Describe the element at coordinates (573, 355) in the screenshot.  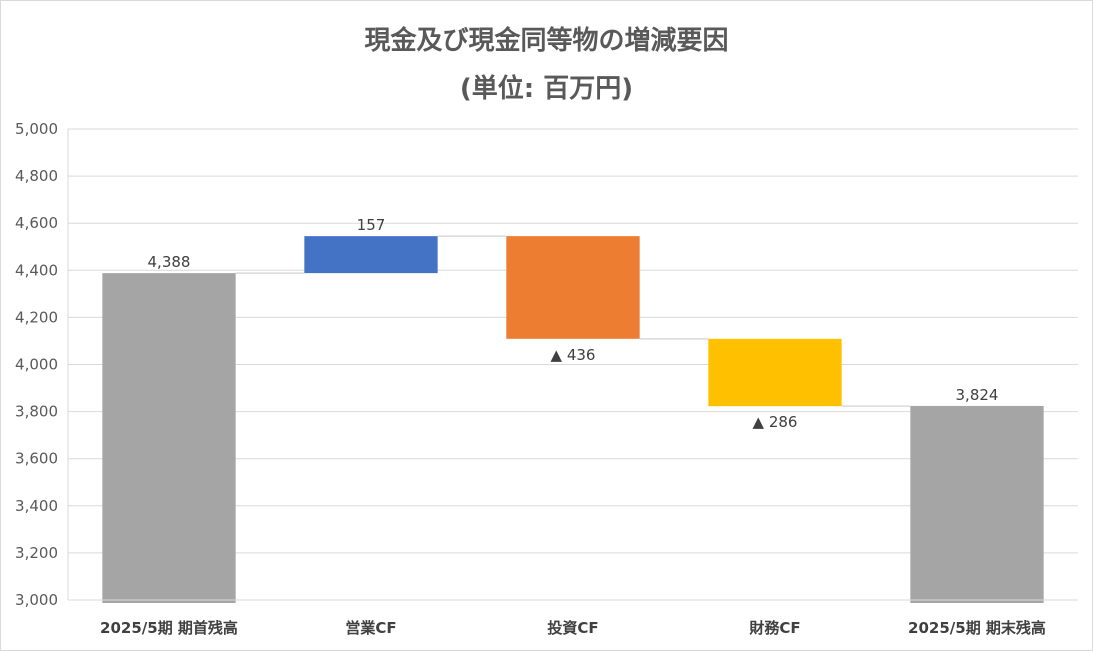
I see `data-label: ▲ 436` at that location.